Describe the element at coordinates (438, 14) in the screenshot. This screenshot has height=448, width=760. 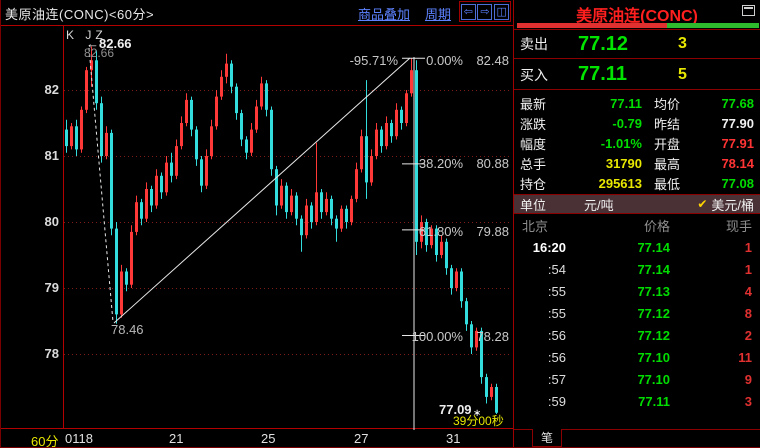
I see `menu-period-link: 周期` at that location.